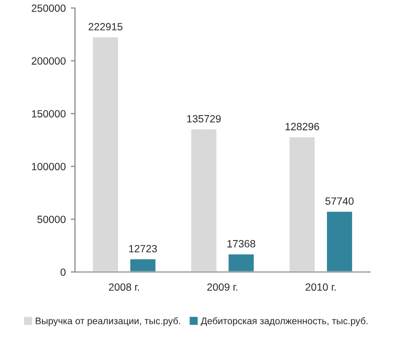 The width and height of the screenshot is (393, 338). I want to click on x-tick-label: 2010 г., so click(321, 287).